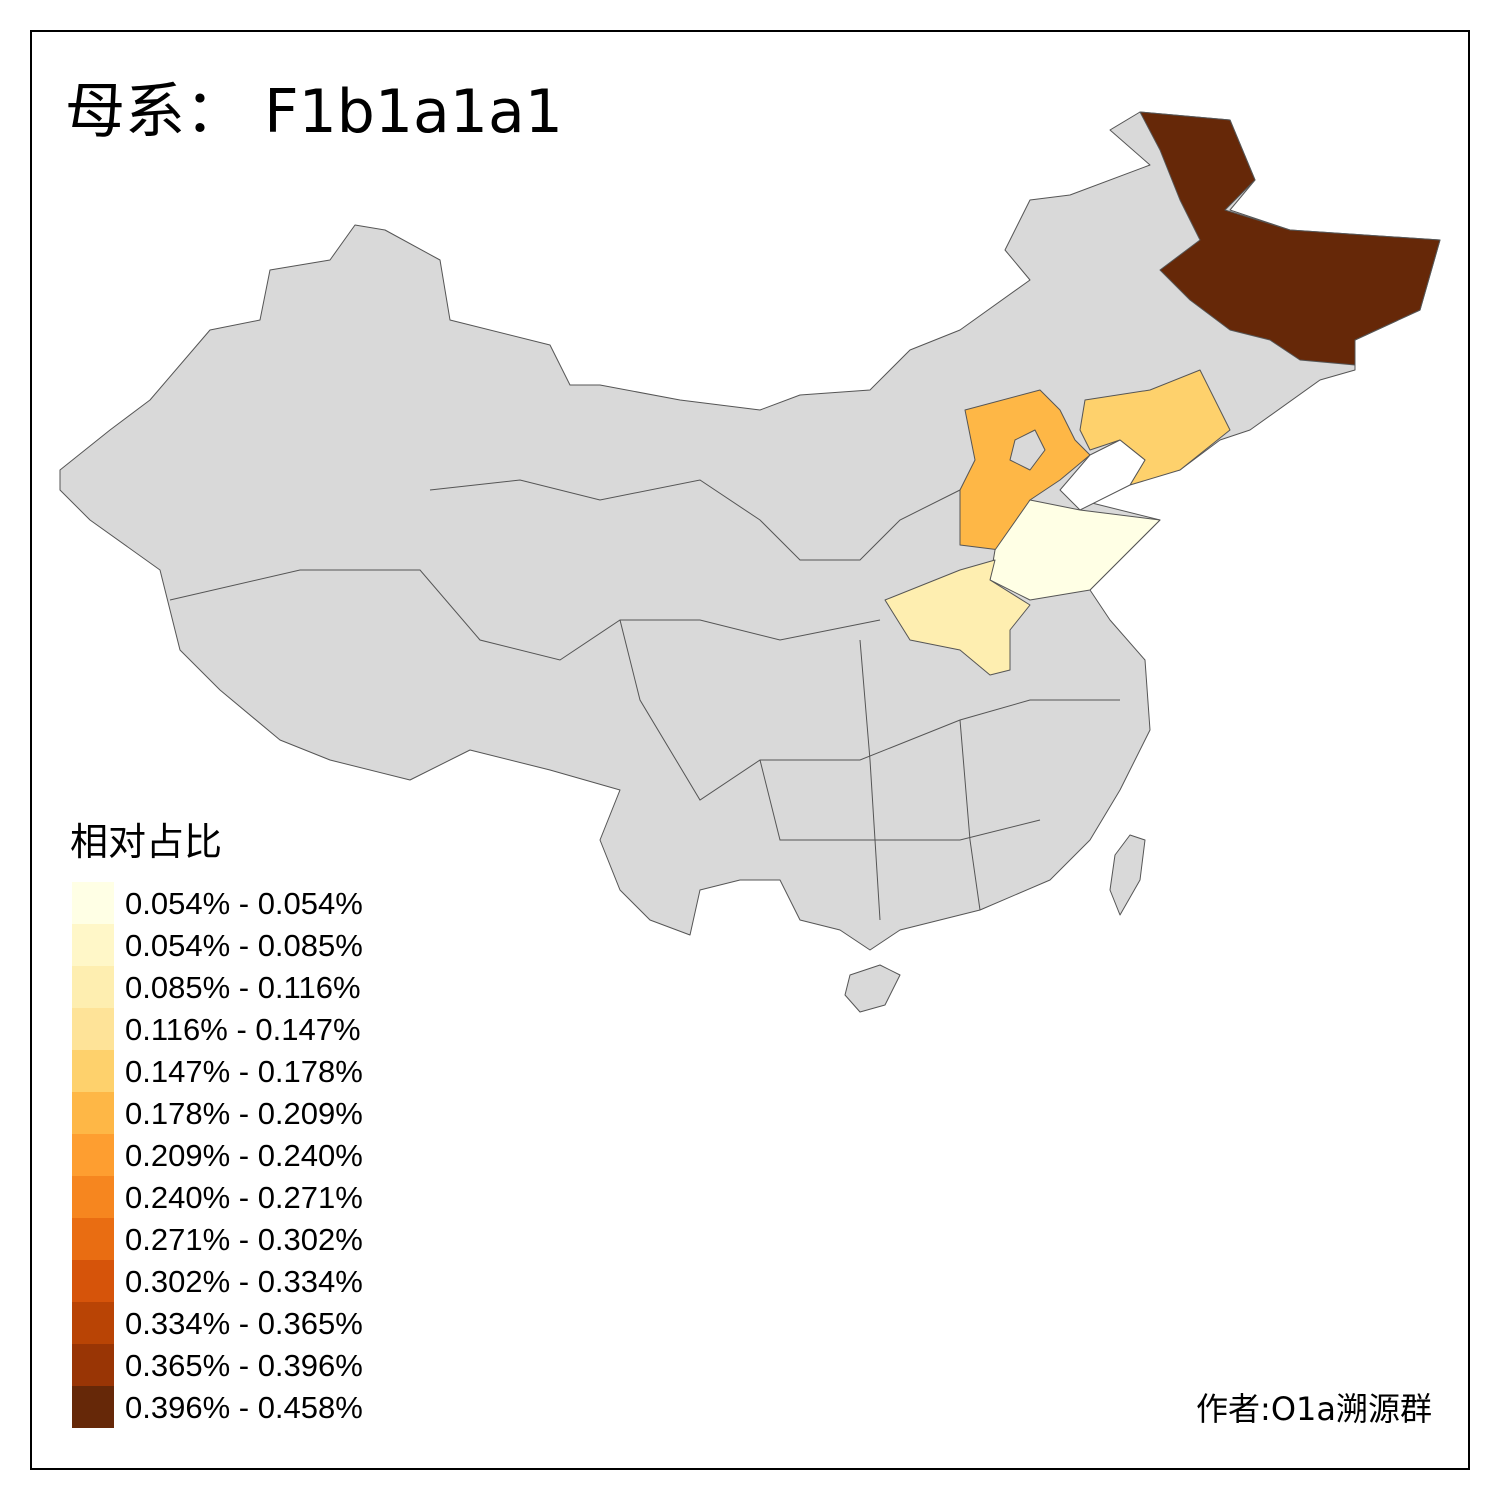 This screenshot has height=1500, width=1500. Describe the element at coordinates (244, 1281) in the screenshot. I see `legend-label: 0.302% - 0.334%` at that location.